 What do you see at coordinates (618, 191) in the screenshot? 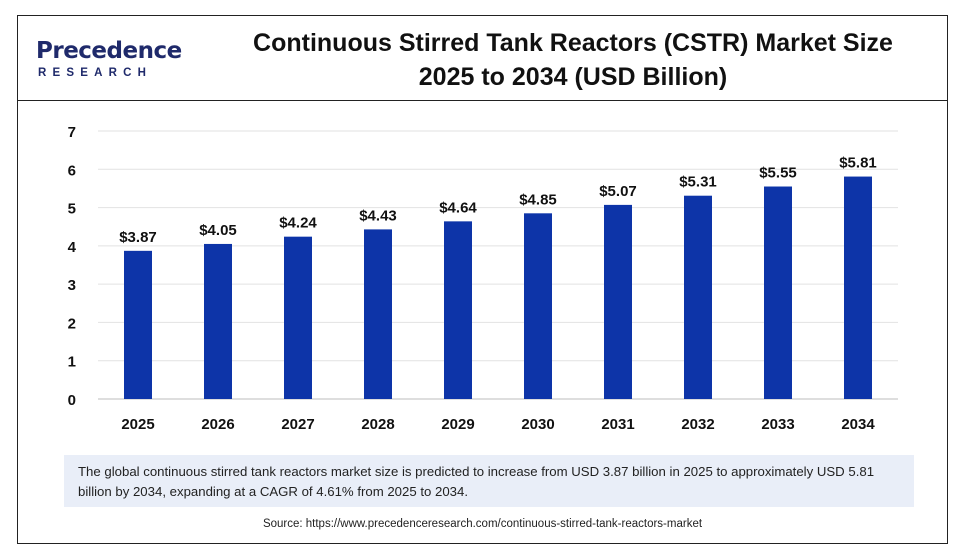
I see `bar-value-label: $5.07` at bounding box center [618, 191].